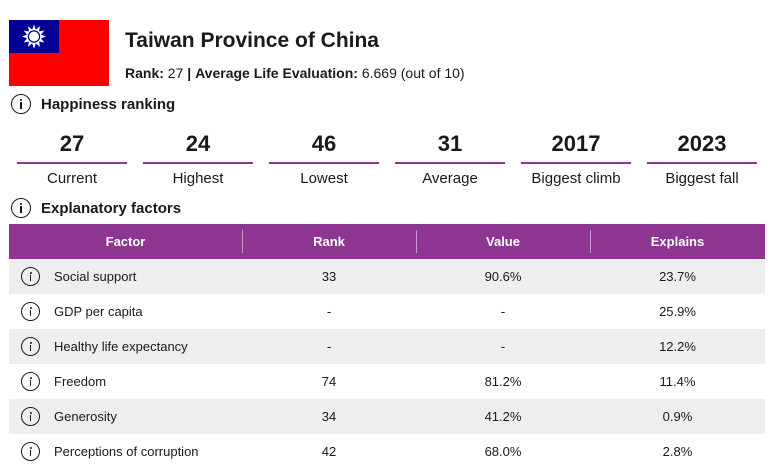 The height and width of the screenshot is (469, 773). Describe the element at coordinates (72, 158) in the screenshot. I see `stat-current: 27 Current` at that location.